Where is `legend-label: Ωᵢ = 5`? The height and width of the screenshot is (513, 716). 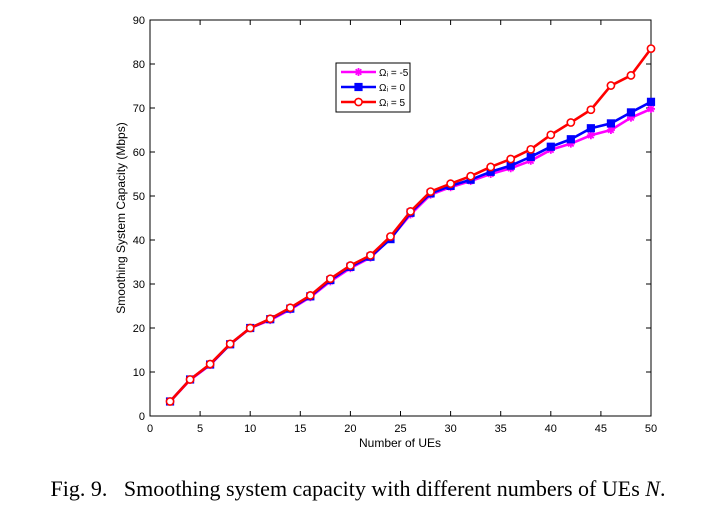 legend-label: Ωᵢ = 5 is located at coordinates (392, 103).